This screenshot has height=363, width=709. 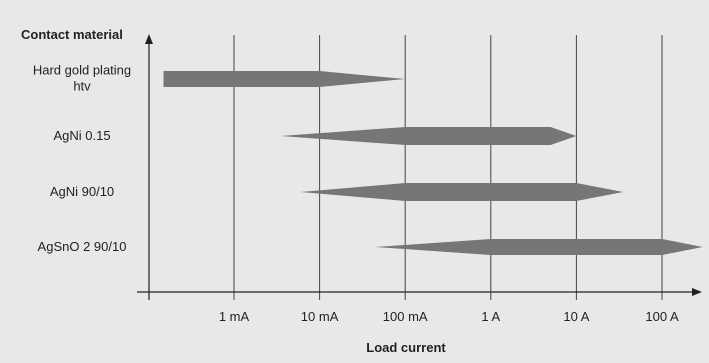 What do you see at coordinates (405, 316) in the screenshot?
I see `x-tick-label: 100 mA` at bounding box center [405, 316].